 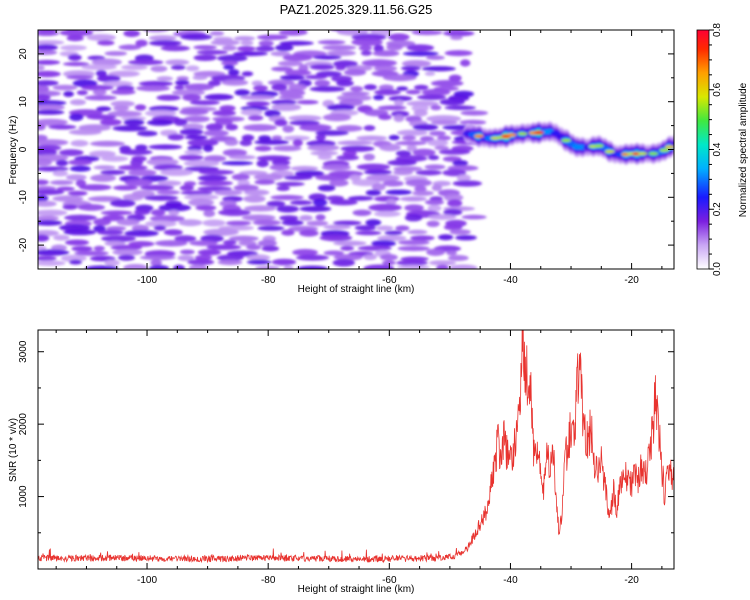 What do you see at coordinates (510, 580) in the screenshot?
I see `x-tick-label: -40` at bounding box center [510, 580].